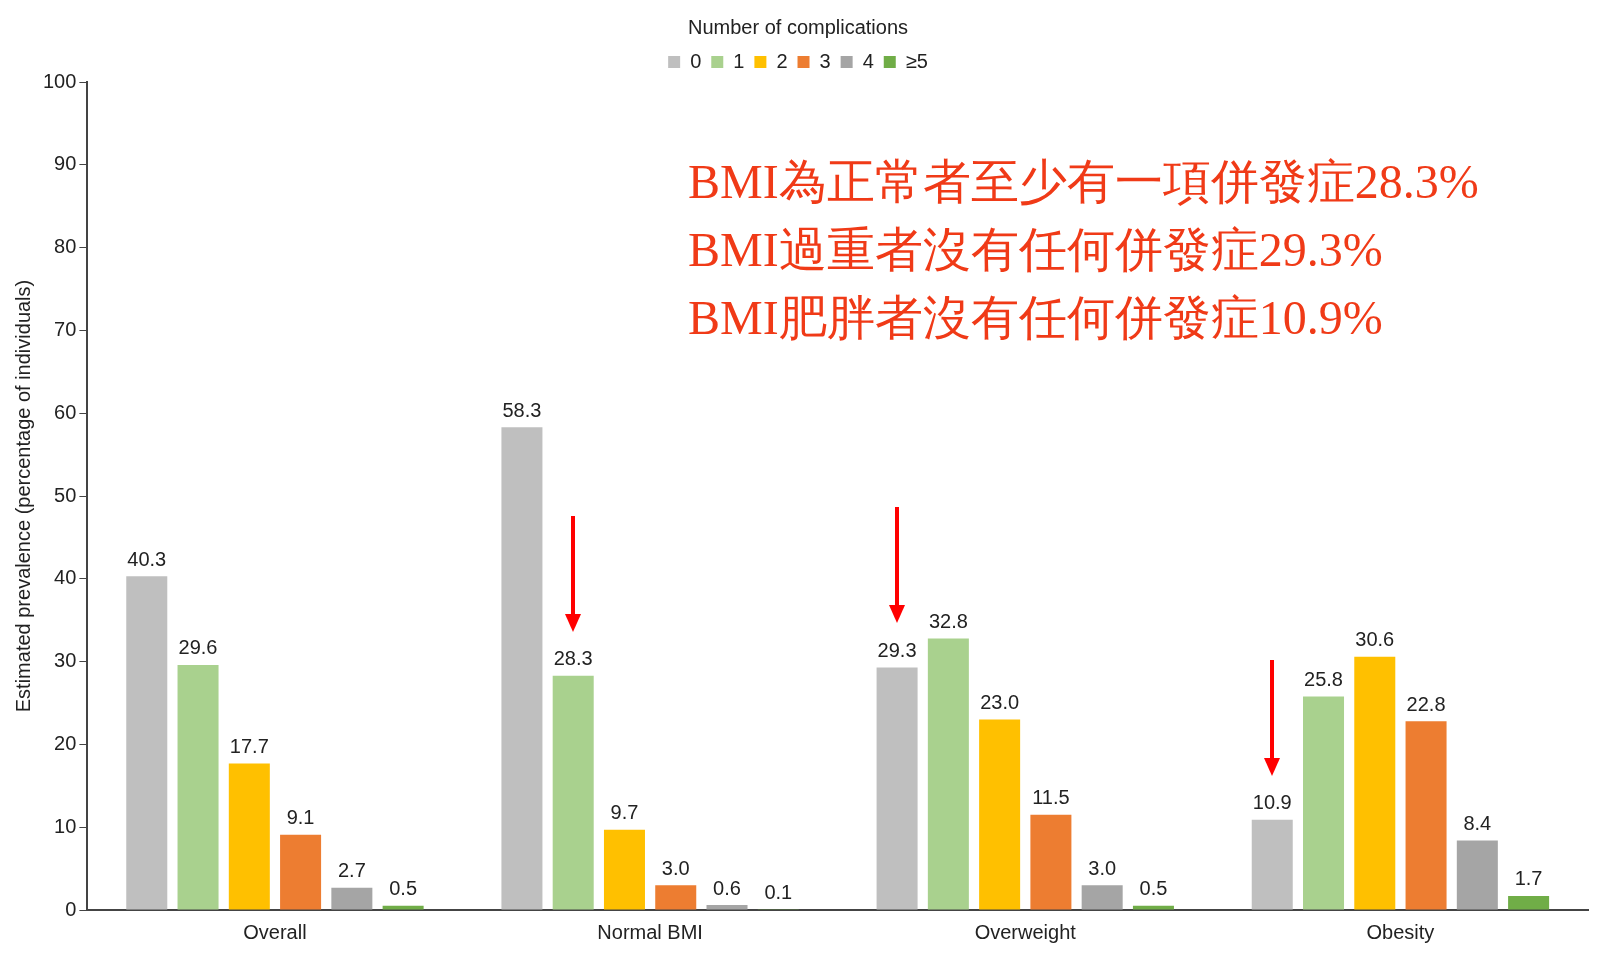  I want to click on data-label: 0.6, so click(727, 887).